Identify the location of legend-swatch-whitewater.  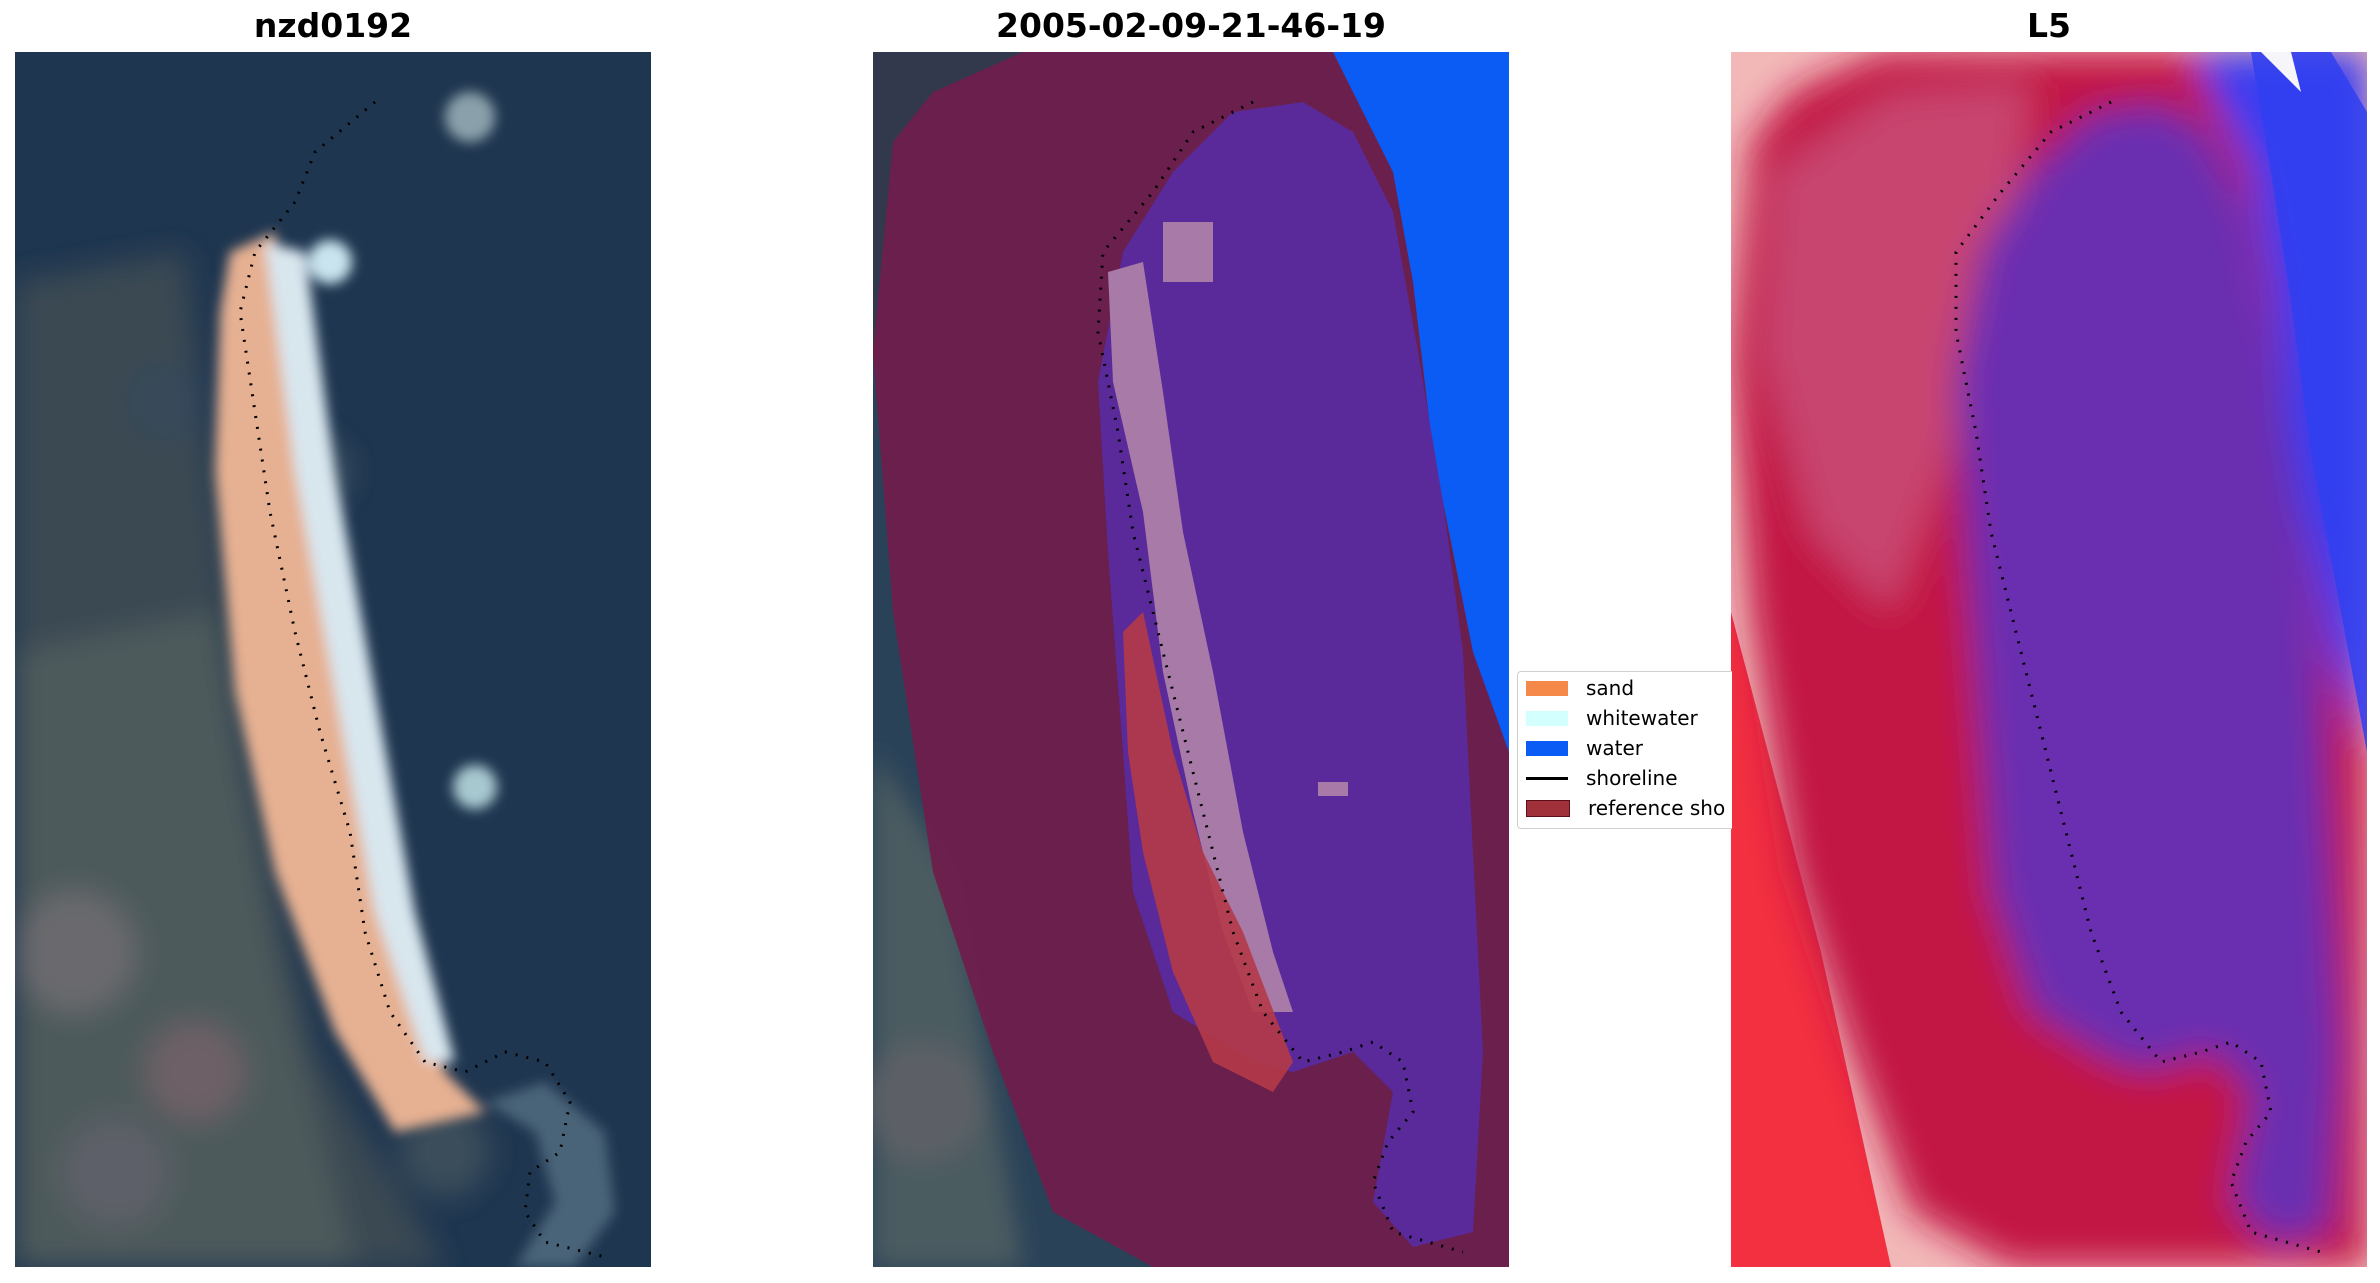
(1547, 718).